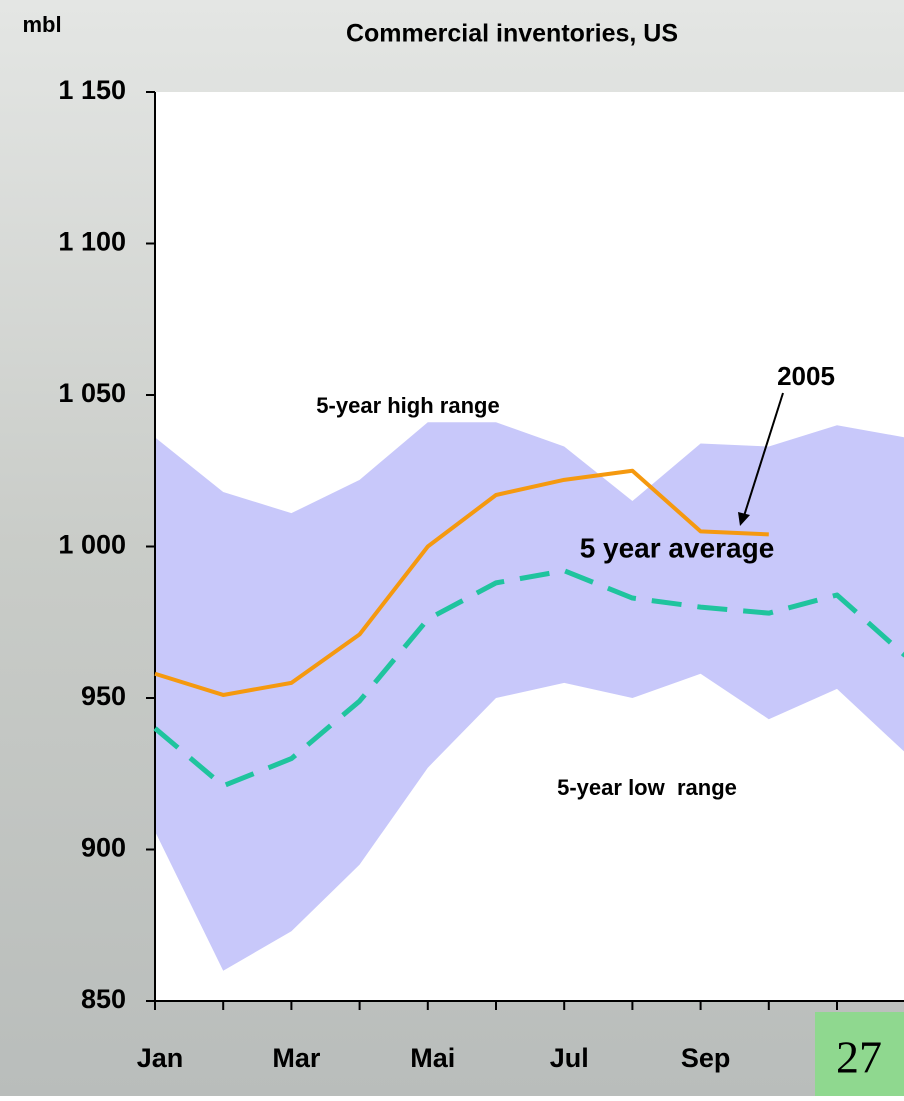  What do you see at coordinates (706, 1058) in the screenshot?
I see `x-tick-label: Sep` at bounding box center [706, 1058].